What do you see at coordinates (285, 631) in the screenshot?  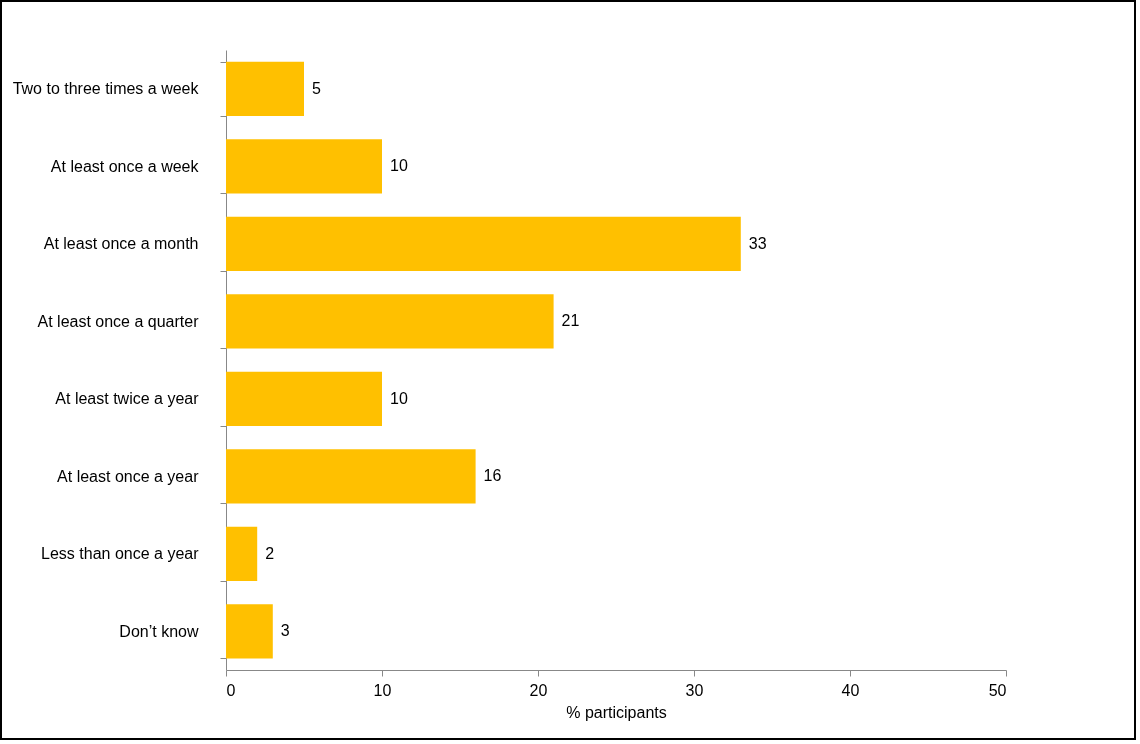 I see `data-label: 3` at bounding box center [285, 631].